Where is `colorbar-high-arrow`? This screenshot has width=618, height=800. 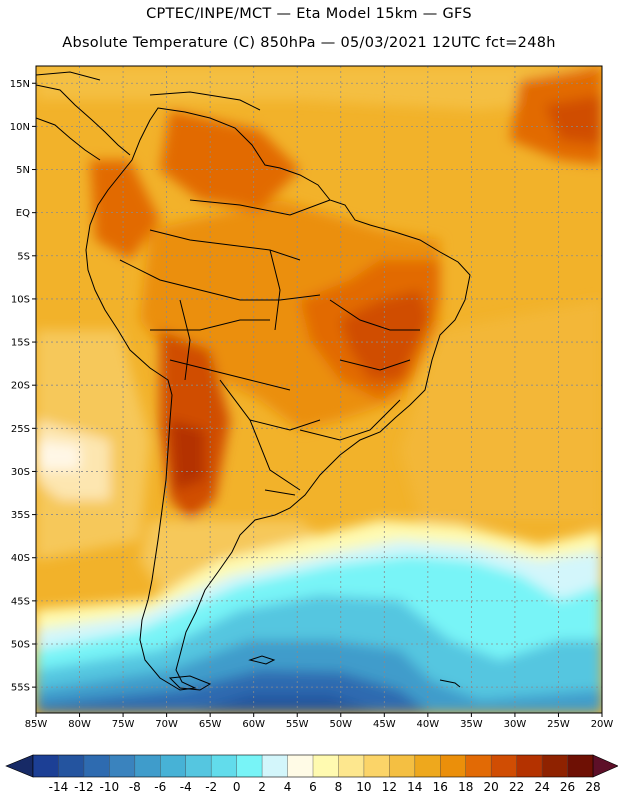 colorbar-high-arrow is located at coordinates (605, 766).